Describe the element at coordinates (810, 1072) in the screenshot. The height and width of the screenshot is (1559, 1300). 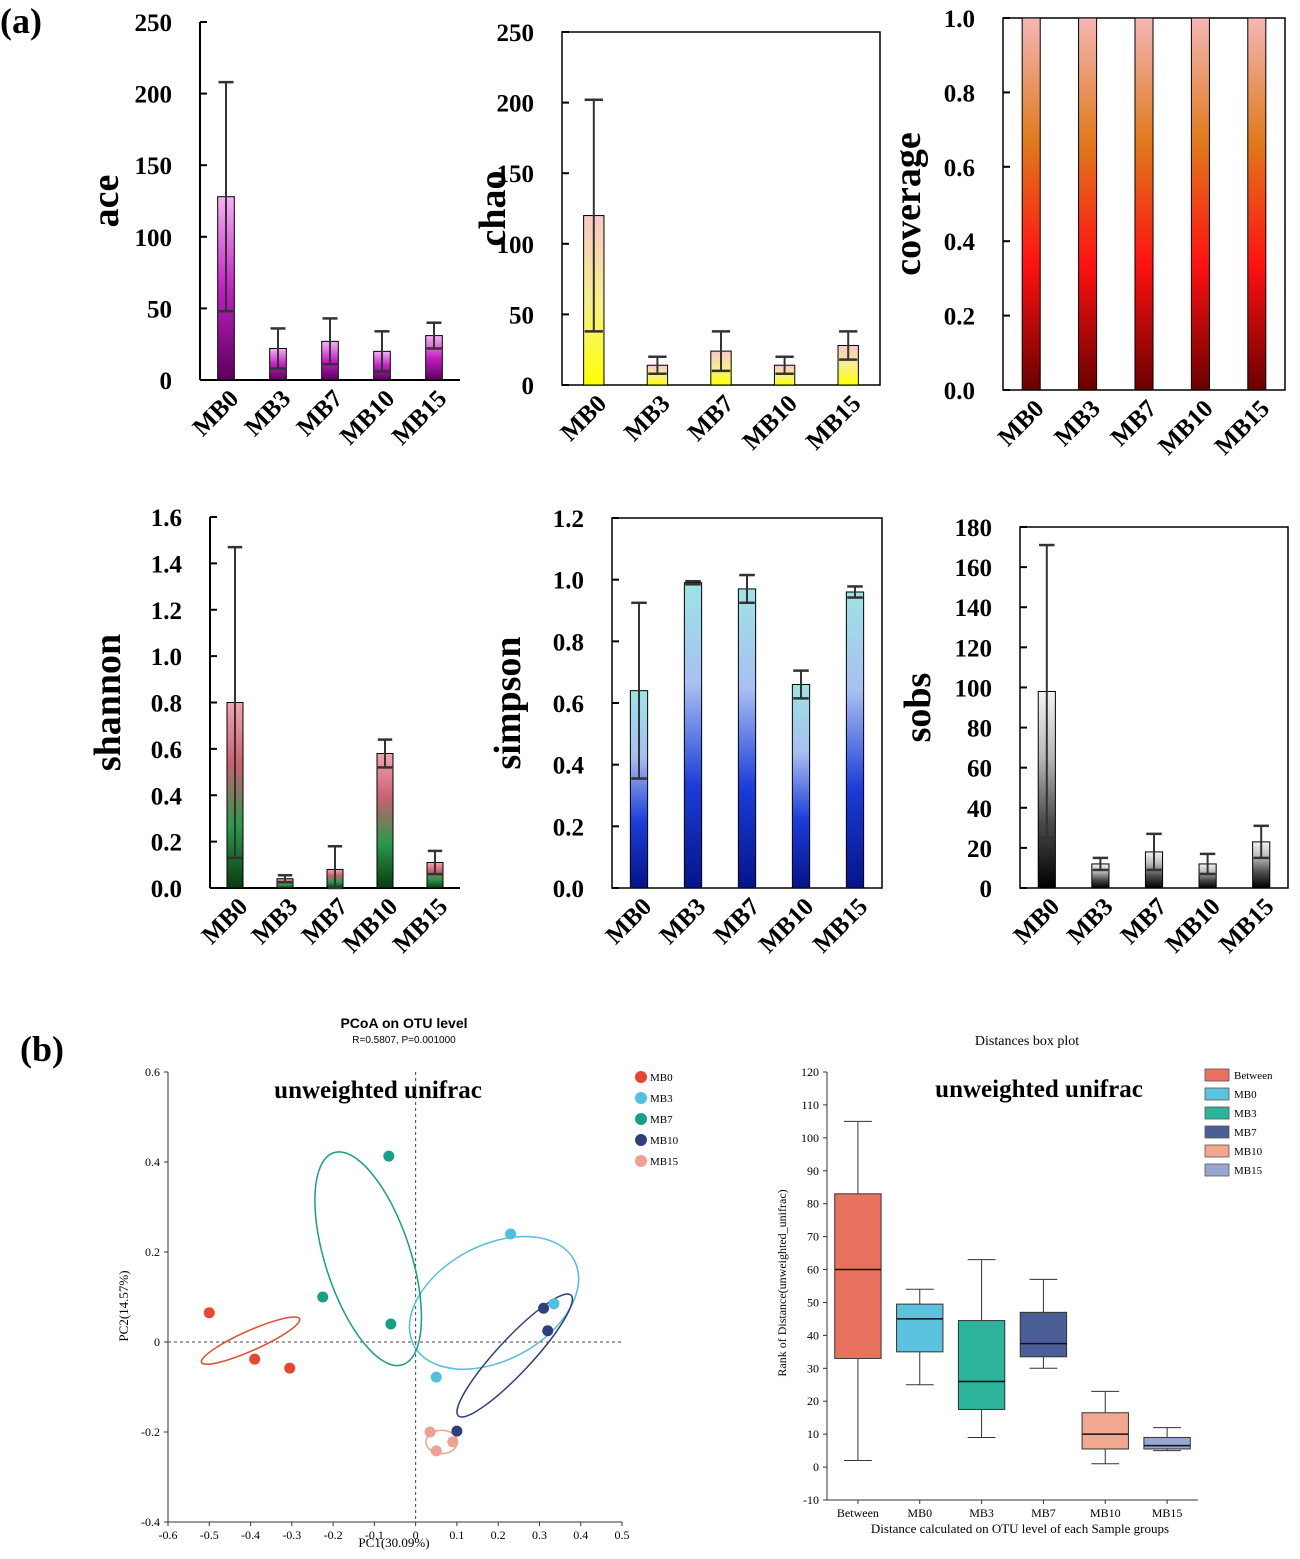
I see `boxplot-y-tick-label: 120` at that location.